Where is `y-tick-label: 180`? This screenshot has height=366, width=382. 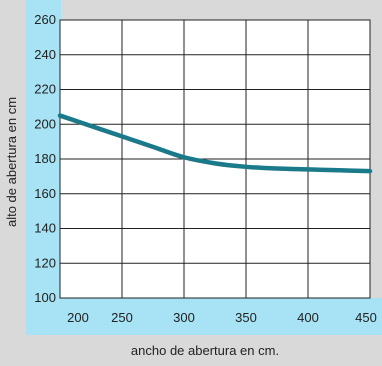 y-tick-label: 180 is located at coordinates (45, 158).